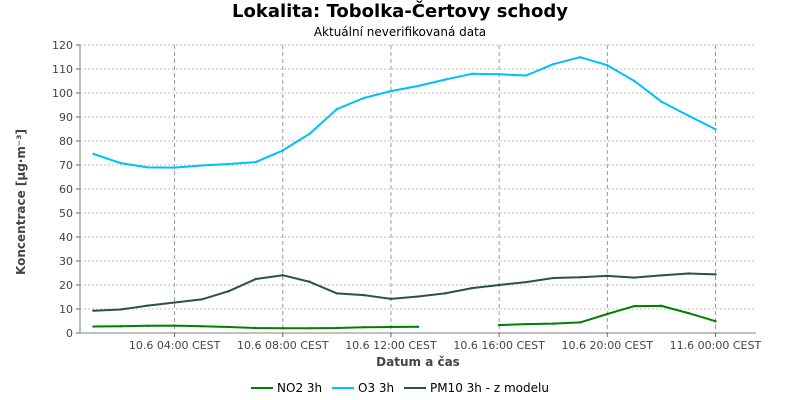  Describe the element at coordinates (343, 387) in the screenshot. I see `legend-swatch-o3` at that location.